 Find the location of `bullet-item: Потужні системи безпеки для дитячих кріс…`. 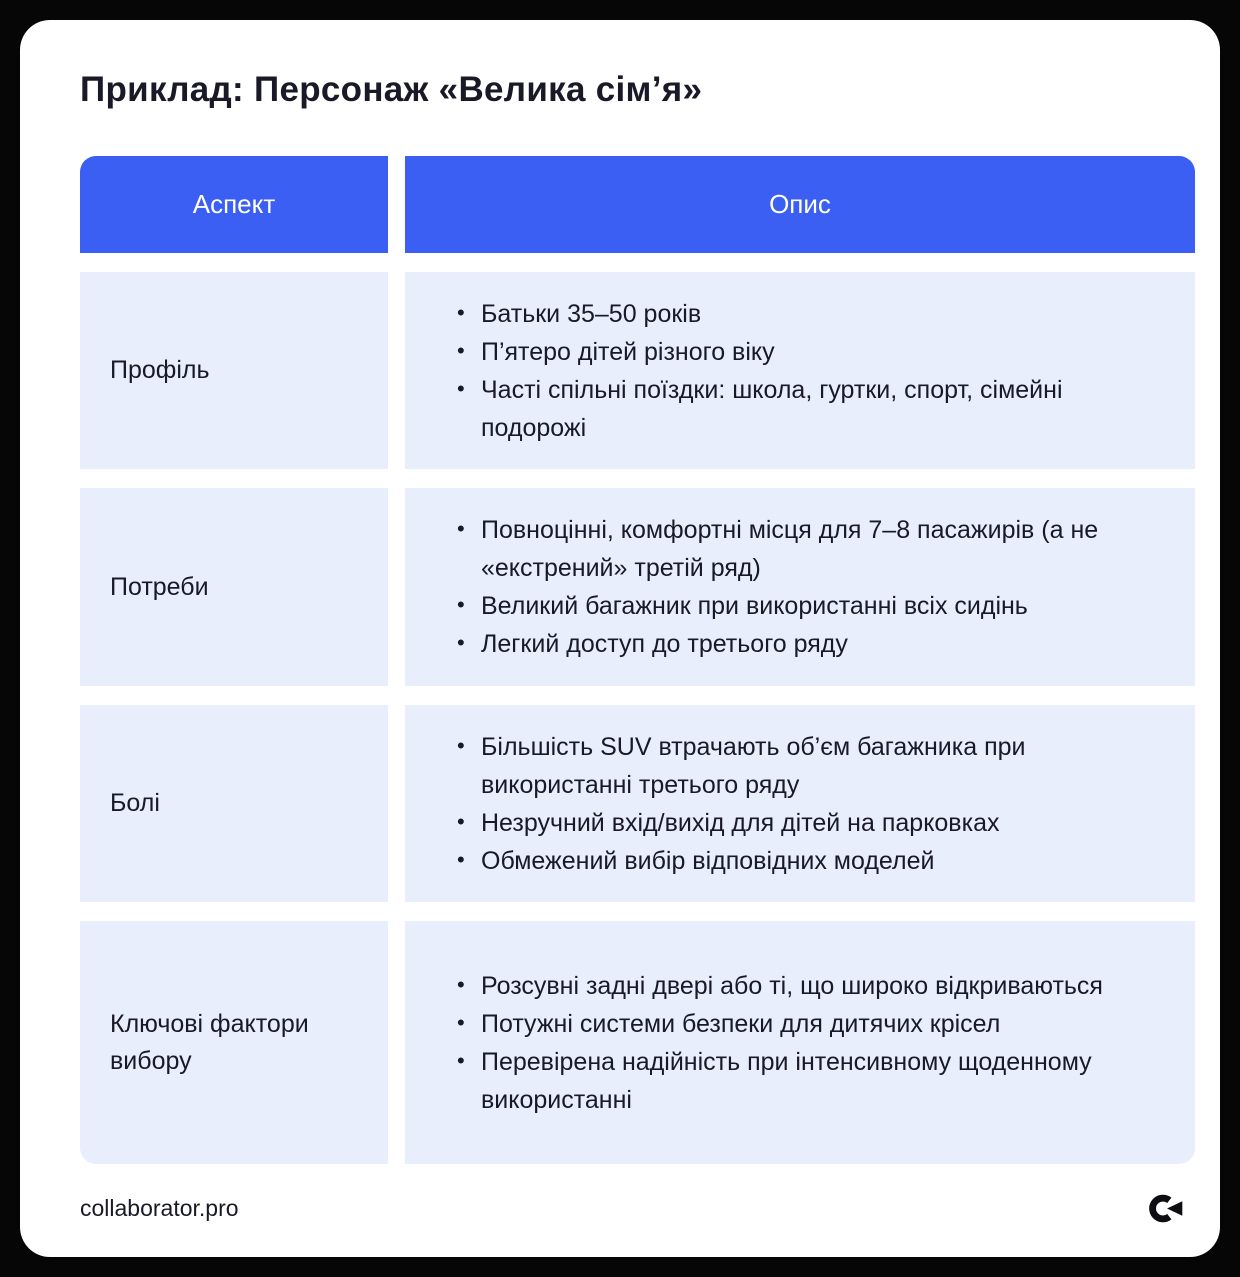

bullet-item: Потужні системи безпеки для дитячих кріс… is located at coordinates (803, 1023).